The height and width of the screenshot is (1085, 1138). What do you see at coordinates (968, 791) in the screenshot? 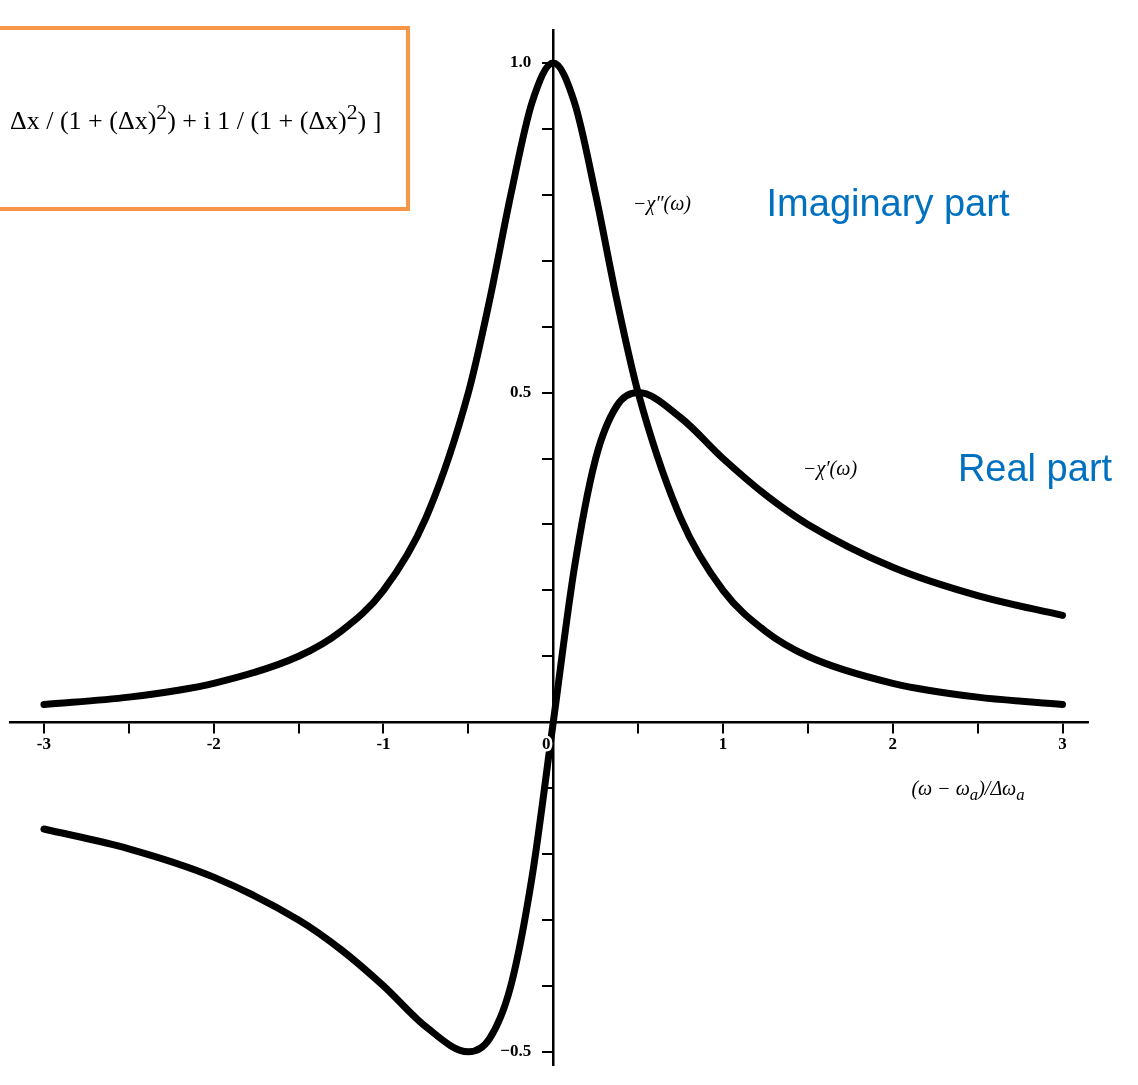
I see `x-axis-title: (ω − ω$_{a}$)/Δω$_{a}$` at bounding box center [968, 791].